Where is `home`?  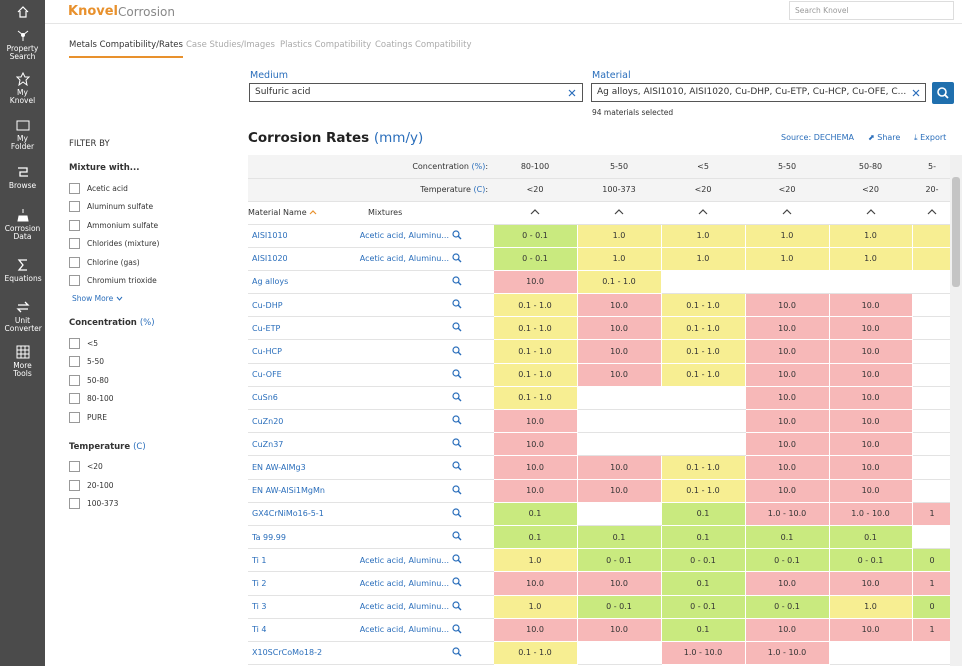 home is located at coordinates (22, 13).